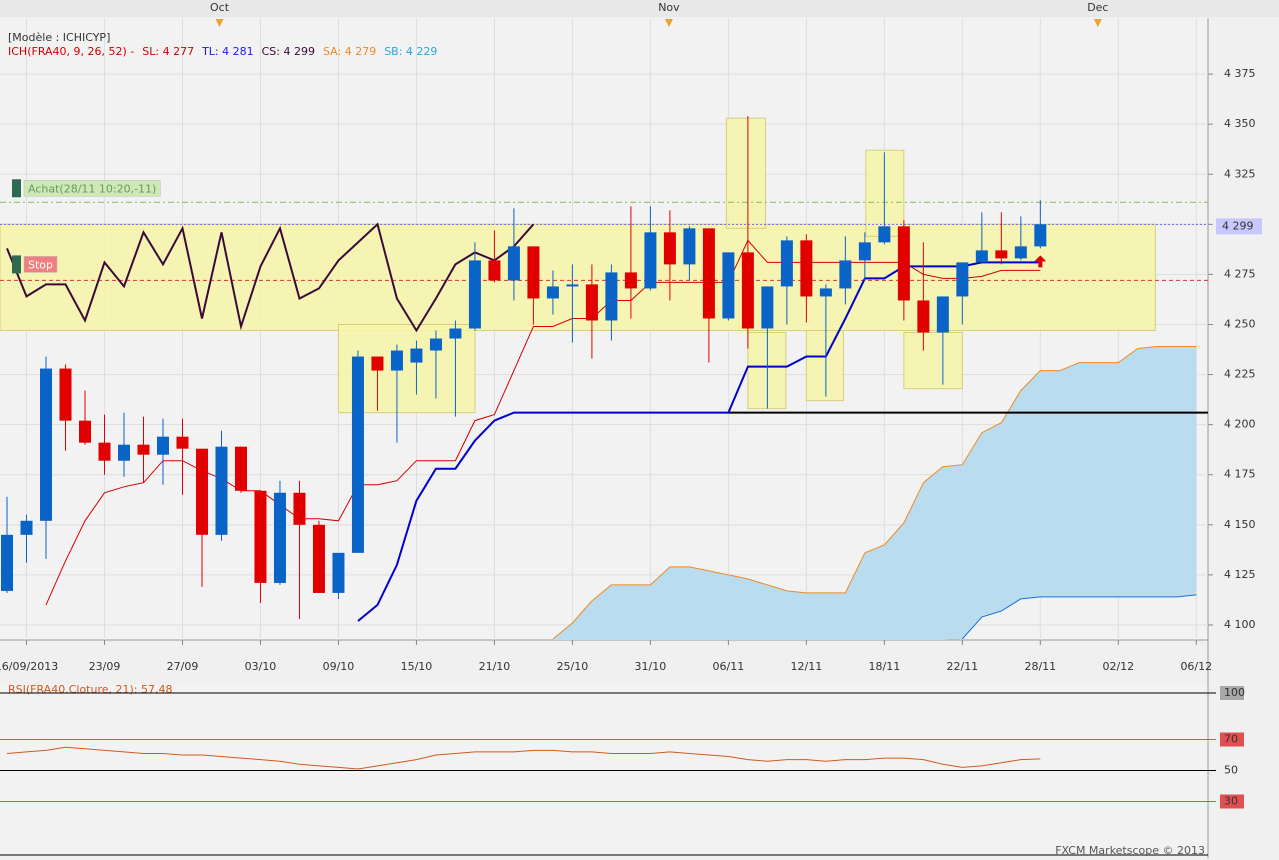 The image size is (1279, 860). What do you see at coordinates (1240, 73) in the screenshot?
I see `y-tick-label: 4 375` at bounding box center [1240, 73].